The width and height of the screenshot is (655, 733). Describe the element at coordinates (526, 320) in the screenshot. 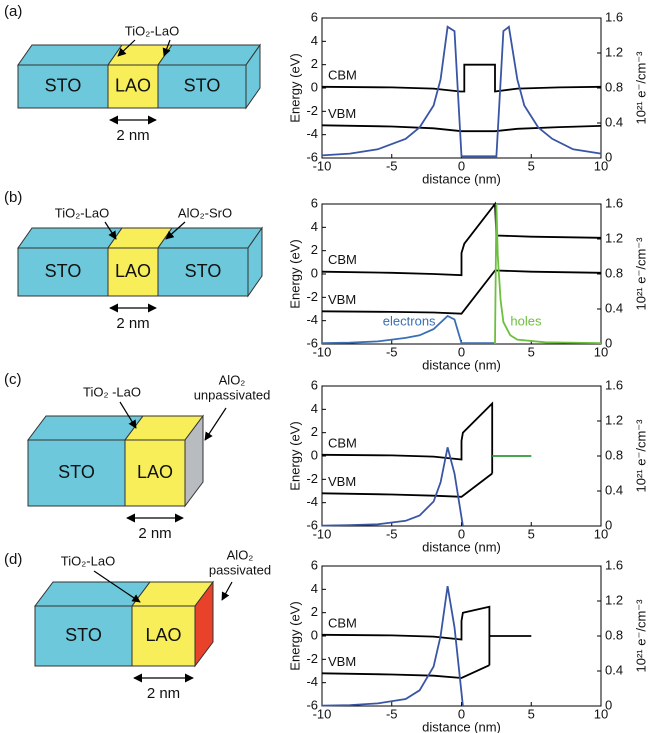

I see `series-label: holes` at that location.